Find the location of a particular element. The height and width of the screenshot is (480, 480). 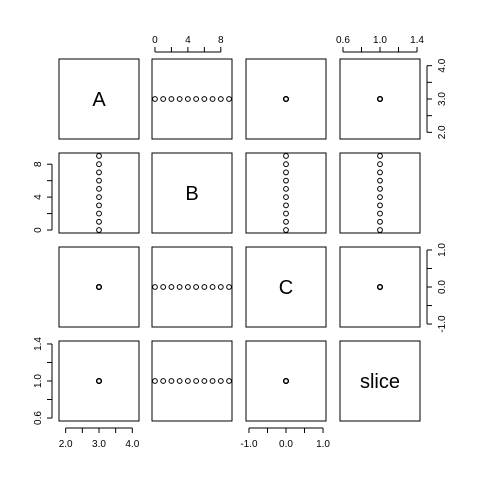

x-axis-top-slice: 0.6 1.0 1.4 is located at coordinates (380, 43).